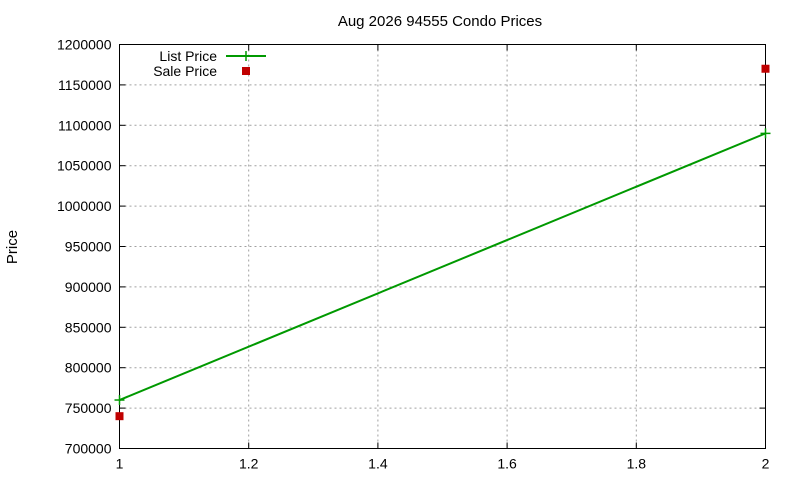 This screenshot has height=480, width=800. I want to click on y-axis-label: Price, so click(12, 247).